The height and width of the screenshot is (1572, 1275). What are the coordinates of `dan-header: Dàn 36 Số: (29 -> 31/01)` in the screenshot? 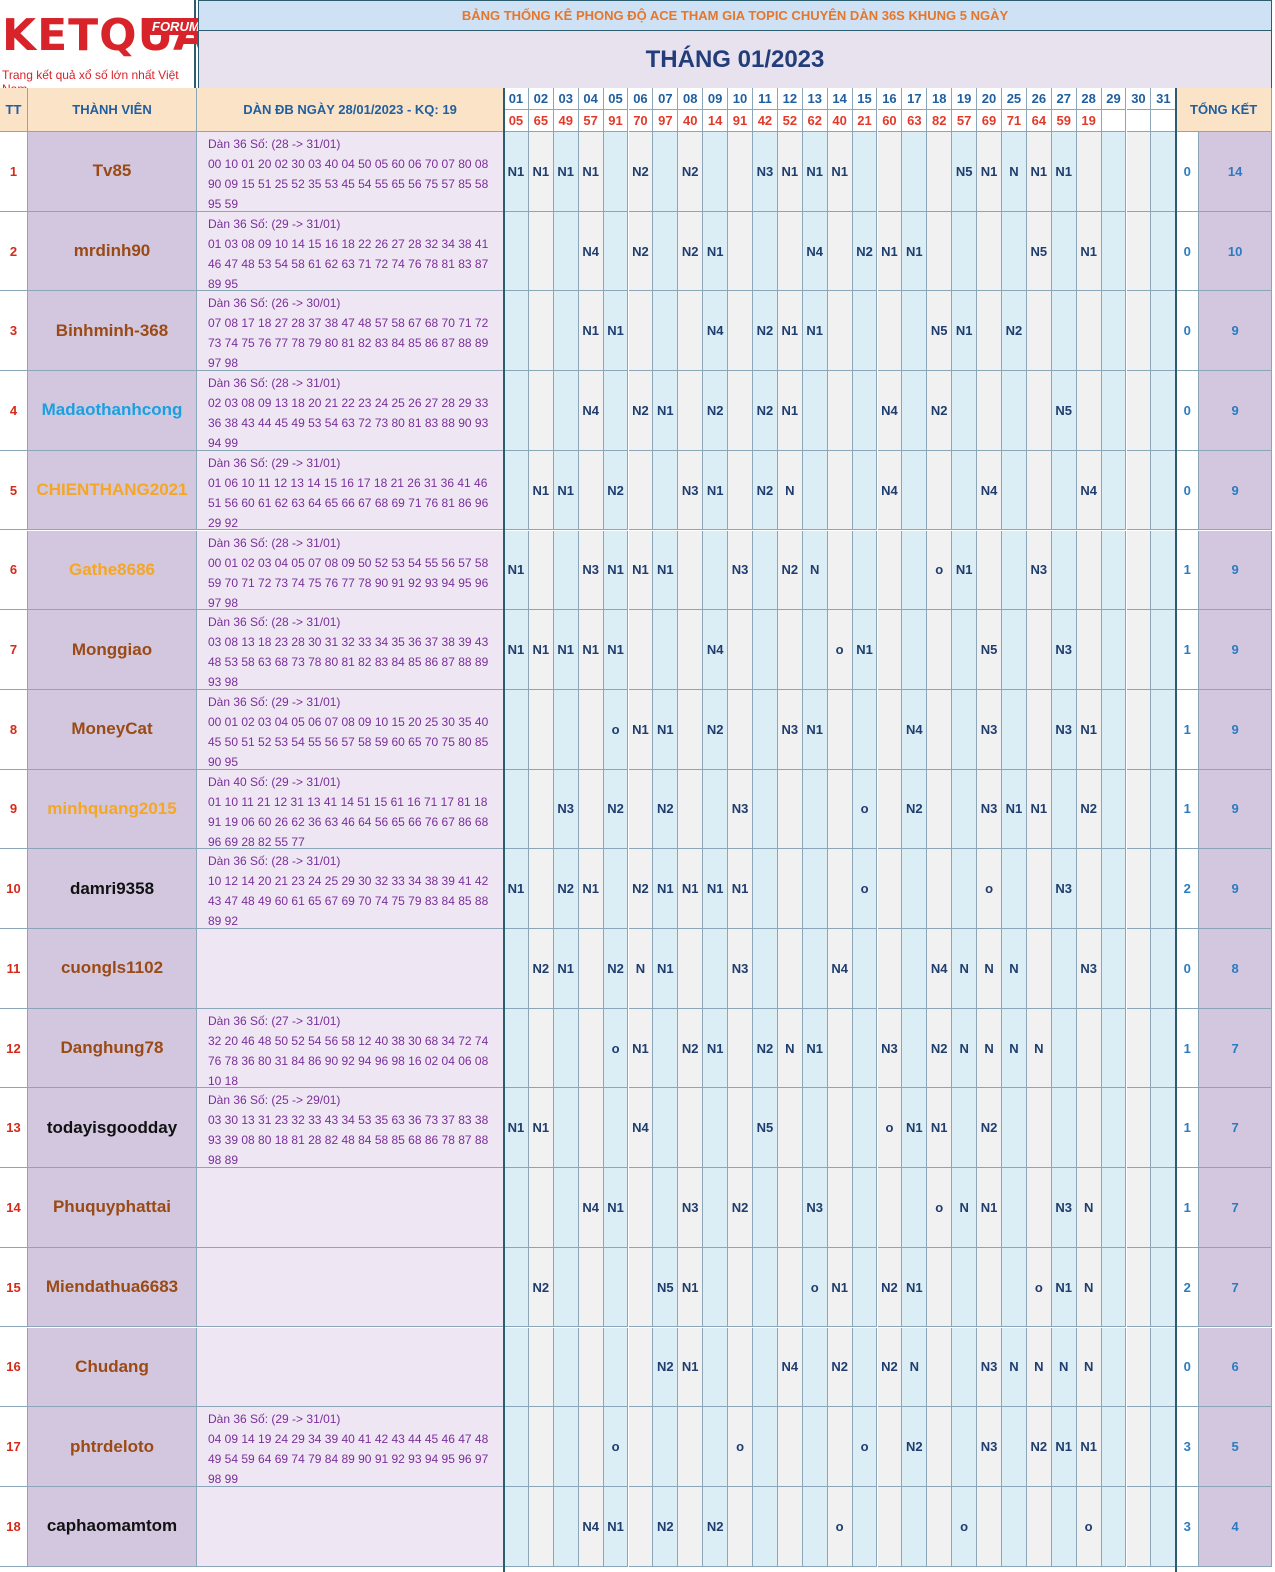 It's located at (274, 223).